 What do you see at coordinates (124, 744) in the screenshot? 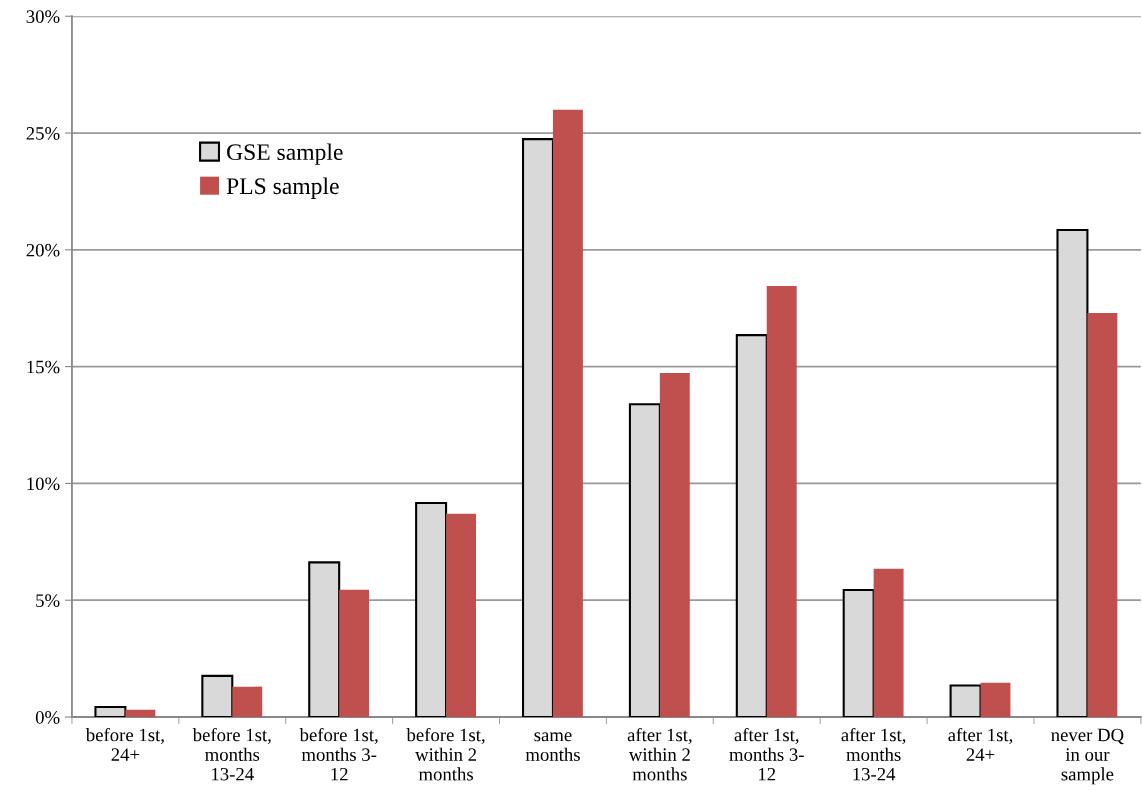
I see `x-tick-label: before 1st, 24+` at bounding box center [124, 744].